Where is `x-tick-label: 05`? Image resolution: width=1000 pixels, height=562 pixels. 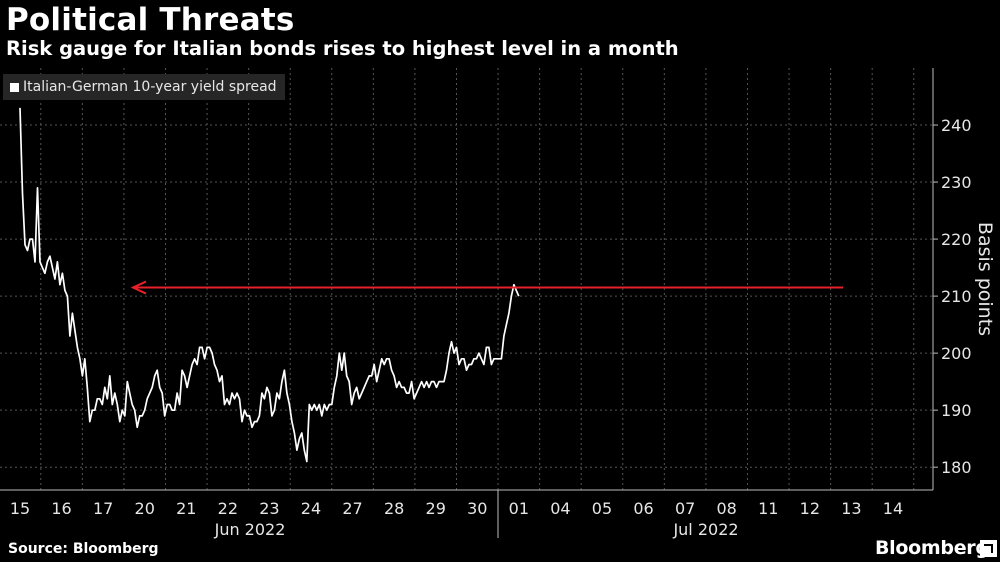
x-tick-label: 05 is located at coordinates (602, 508).